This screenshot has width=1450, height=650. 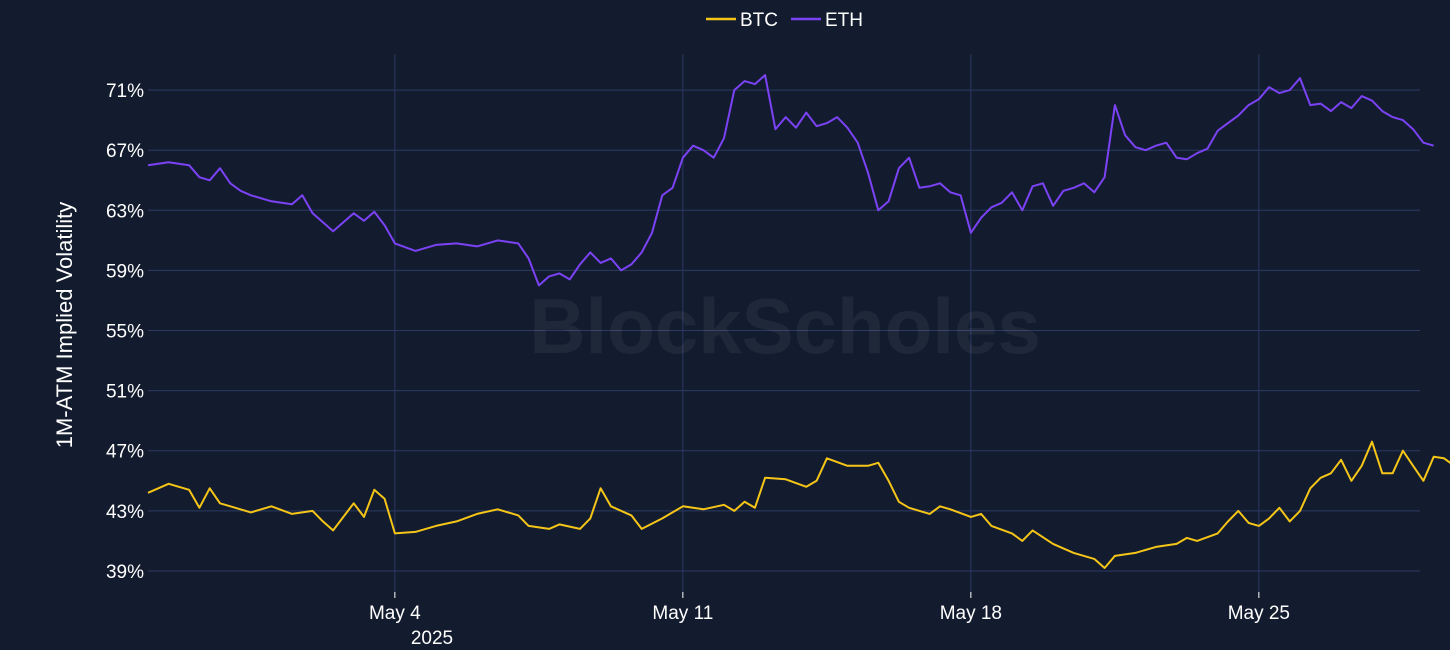 What do you see at coordinates (759, 20) in the screenshot?
I see `legend-label-btc: BTC` at bounding box center [759, 20].